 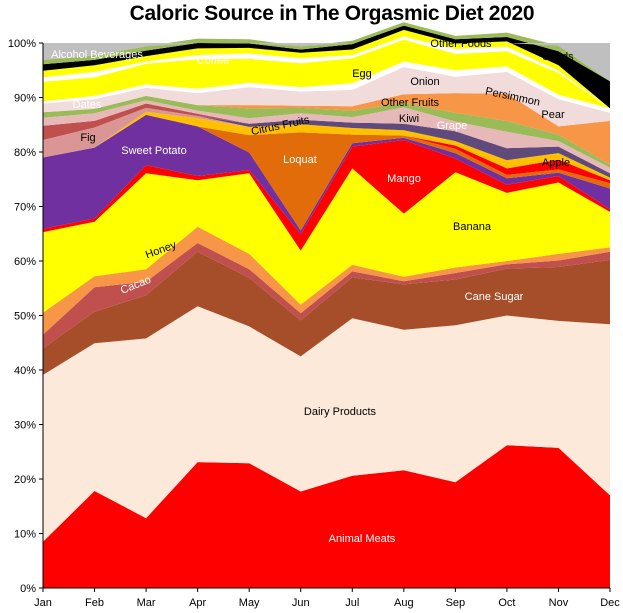 I want to click on series-label-pear: Pear, so click(x=553, y=115).